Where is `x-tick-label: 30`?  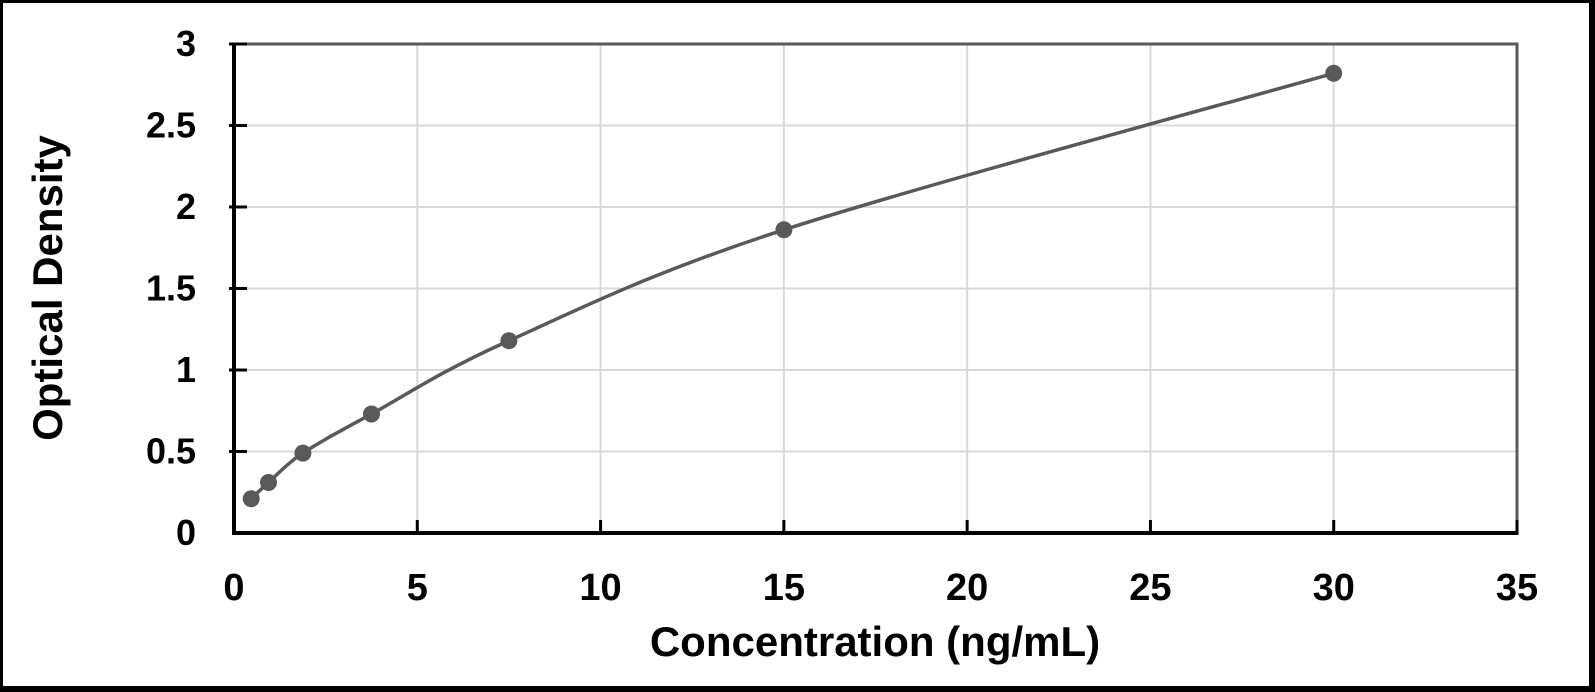 x-tick-label: 30 is located at coordinates (1334, 588).